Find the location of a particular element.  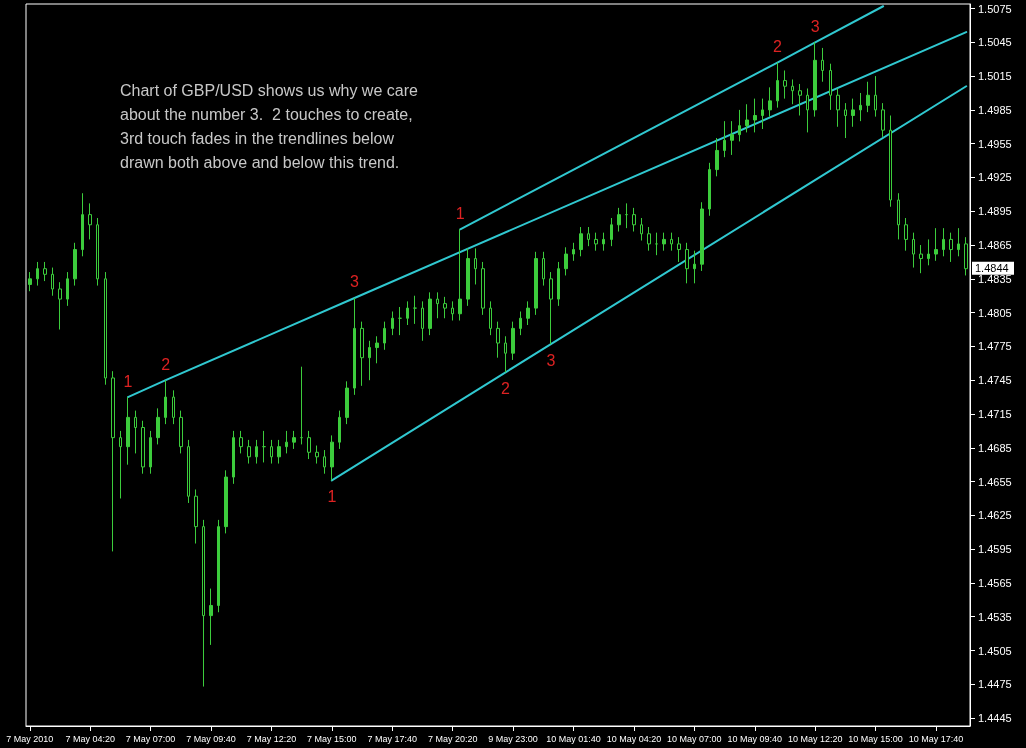

y-tick-label: 1.4775 is located at coordinates (995, 346).